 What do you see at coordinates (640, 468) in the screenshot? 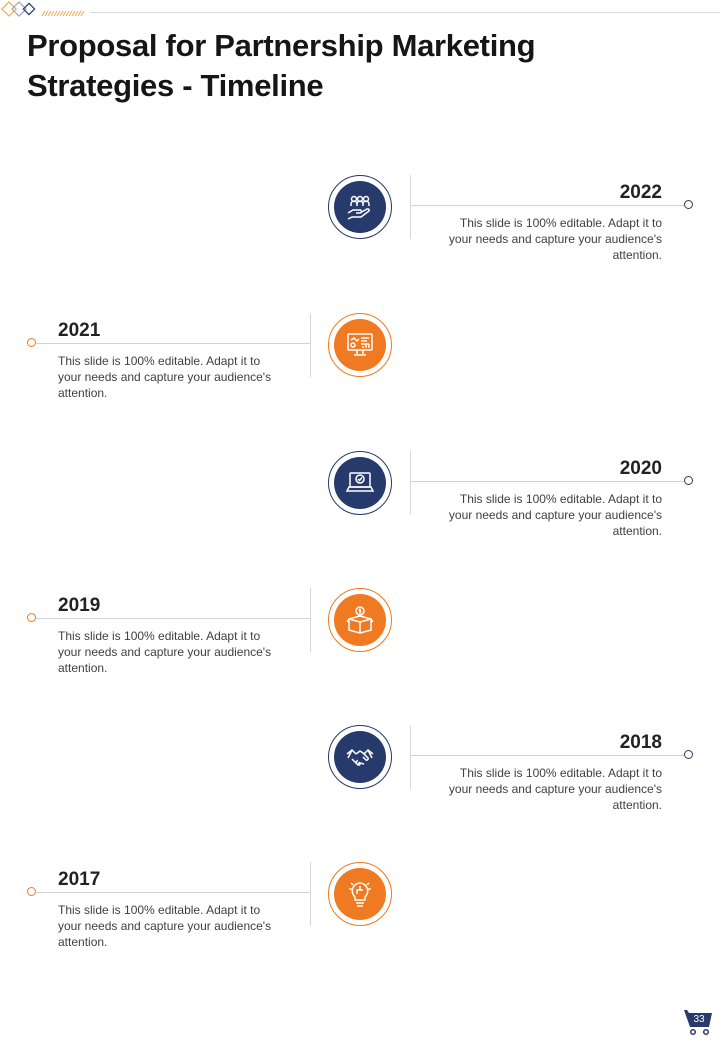
I see `year-label: 2020` at bounding box center [640, 468].